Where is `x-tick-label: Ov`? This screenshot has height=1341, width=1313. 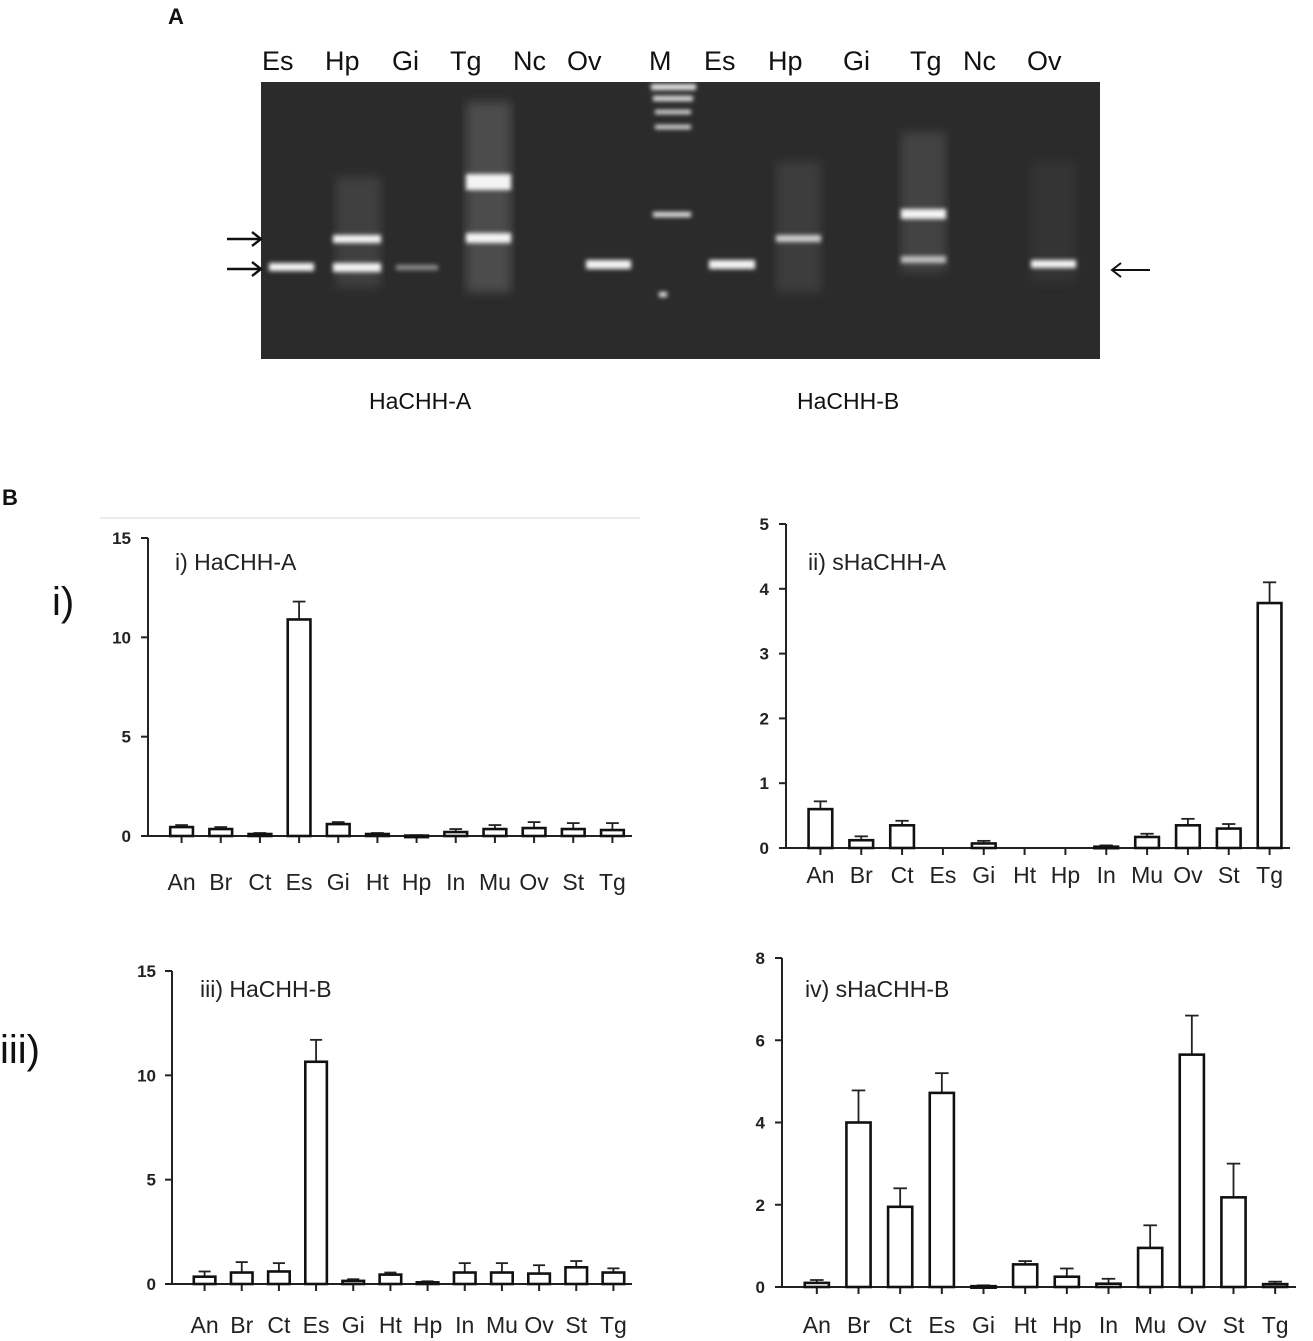
x-tick-label: Ov is located at coordinates (1192, 1325).